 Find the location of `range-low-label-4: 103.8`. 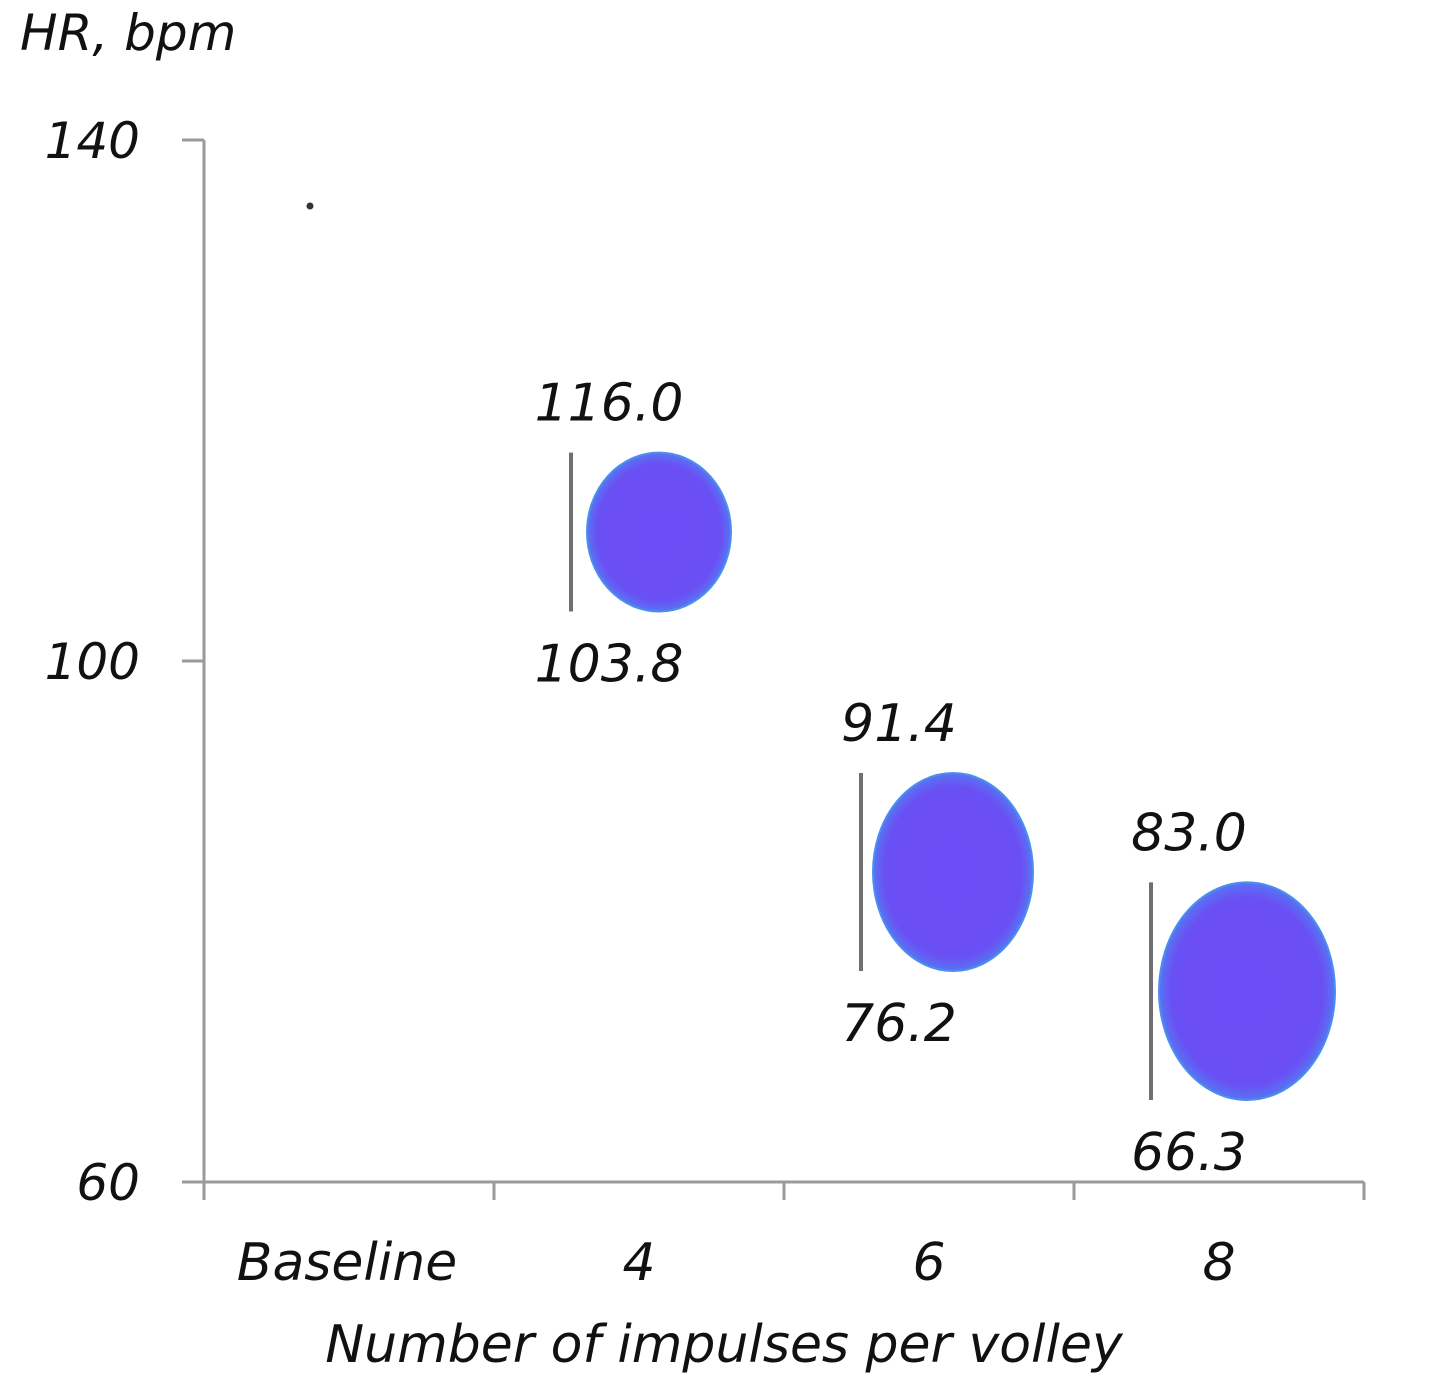

range-low-label-4: 103.8 is located at coordinates (609, 665).